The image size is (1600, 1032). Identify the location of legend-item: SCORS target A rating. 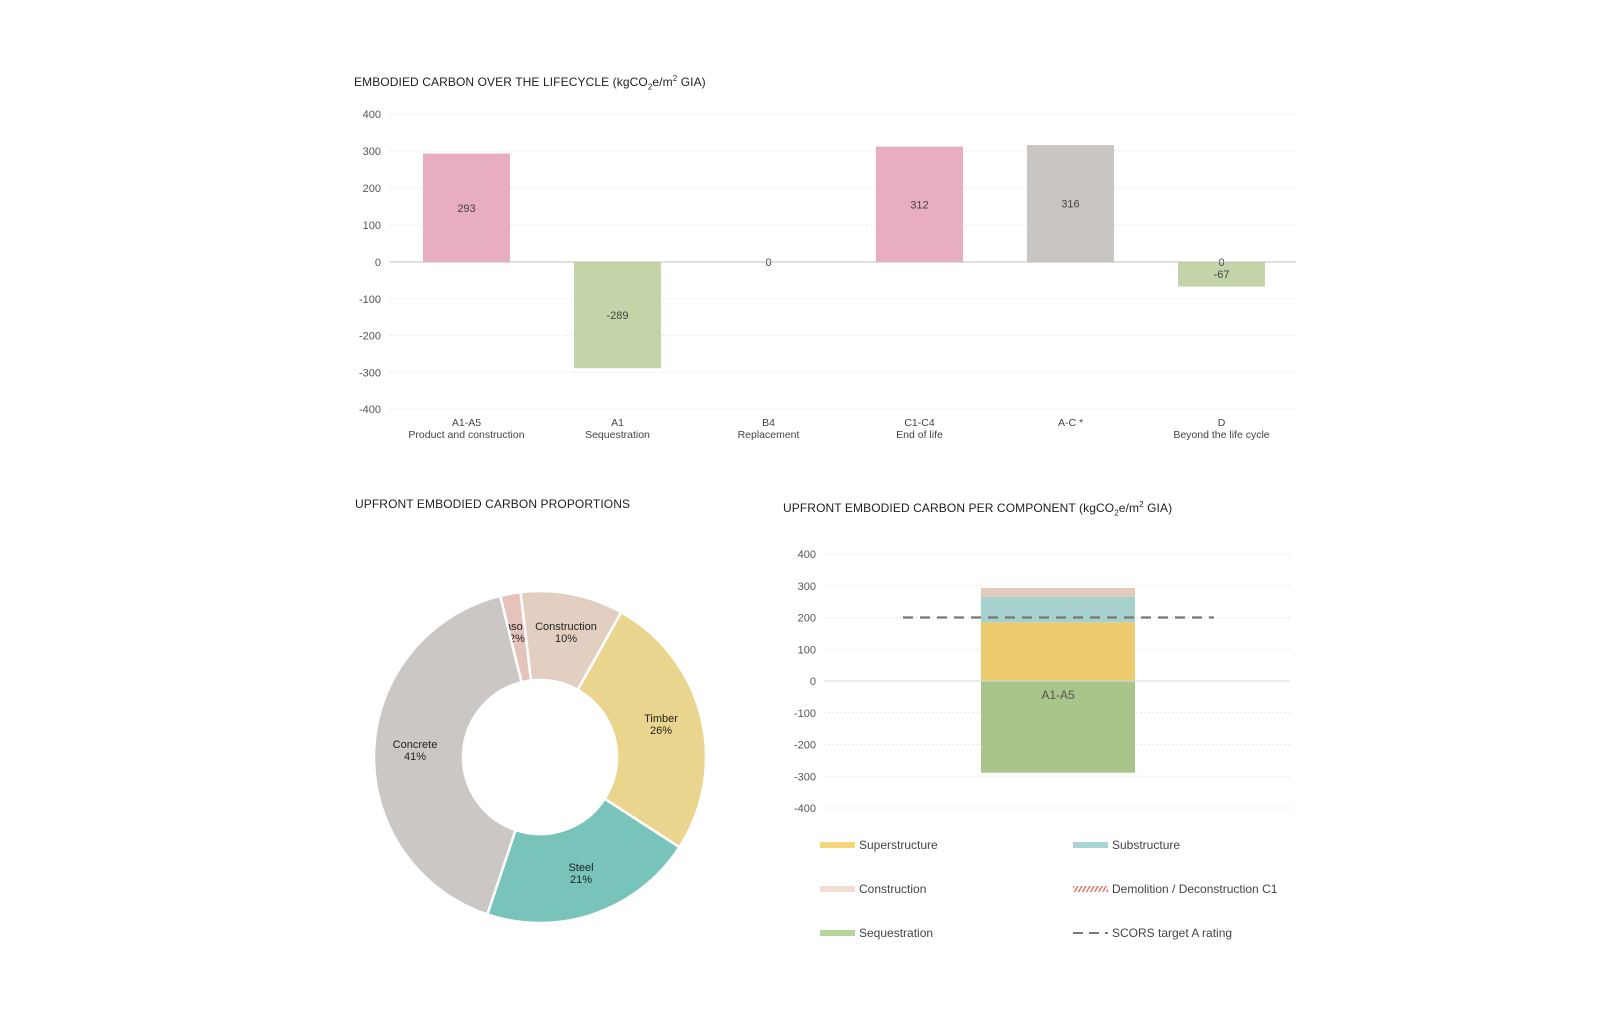
(1152, 933).